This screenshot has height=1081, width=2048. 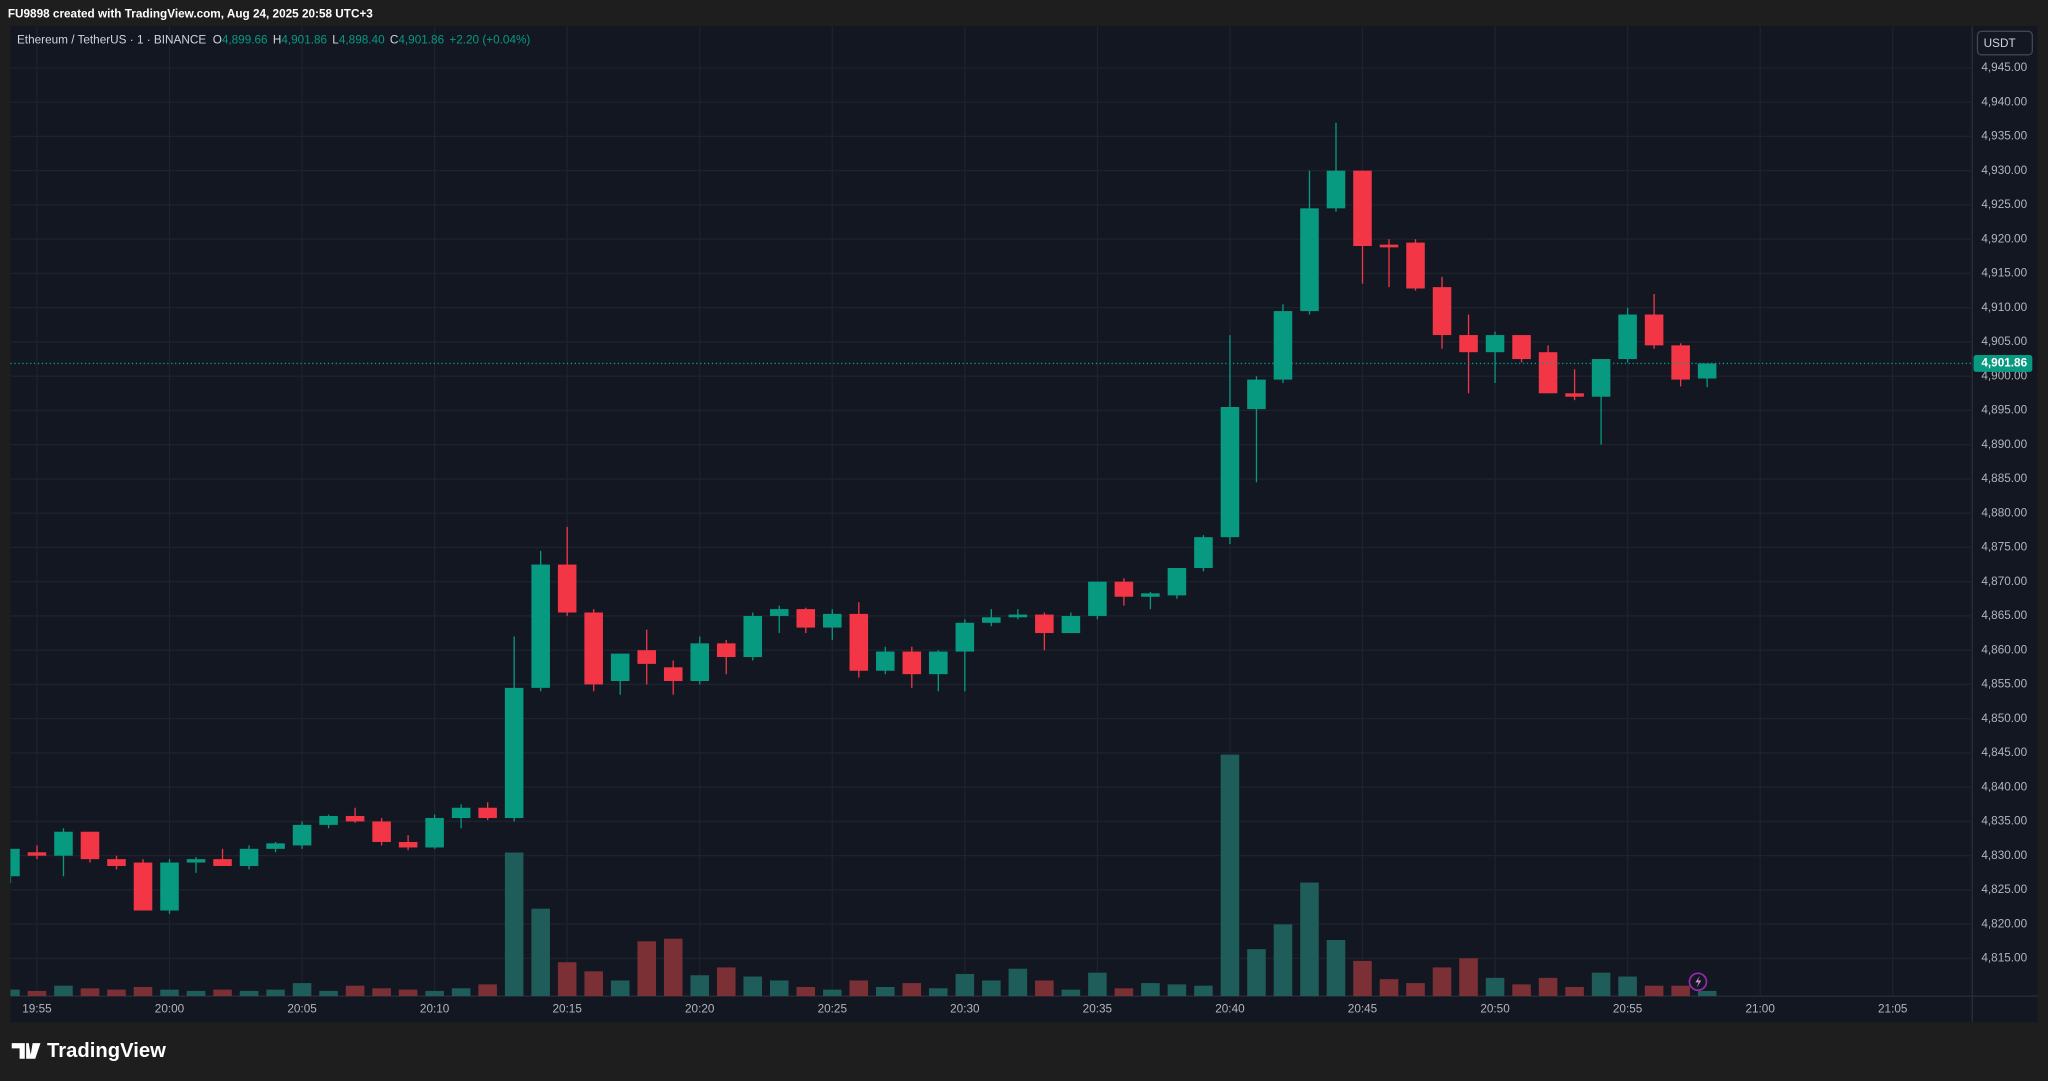 I want to click on y-tick-label: 4,945.00, so click(x=2004, y=67).